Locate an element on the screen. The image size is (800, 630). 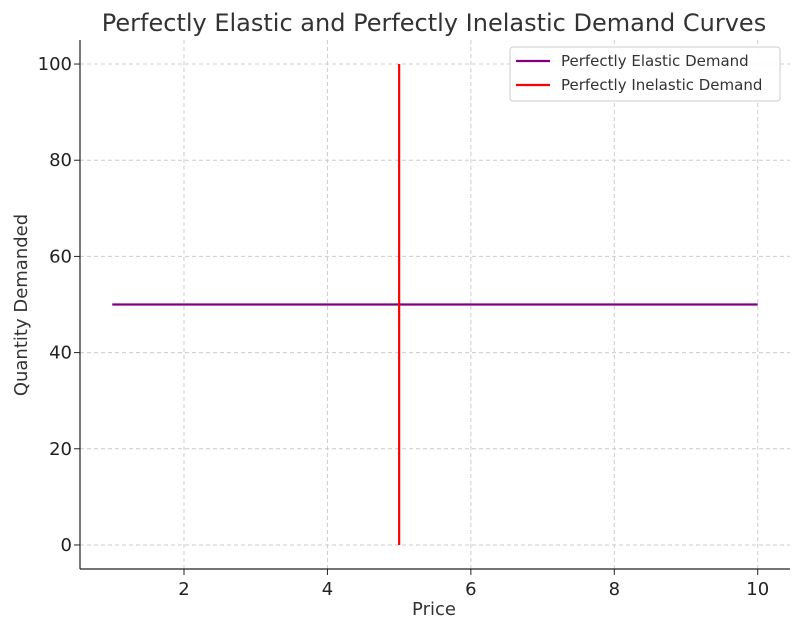
y-tick-label: 20 is located at coordinates (60, 449).